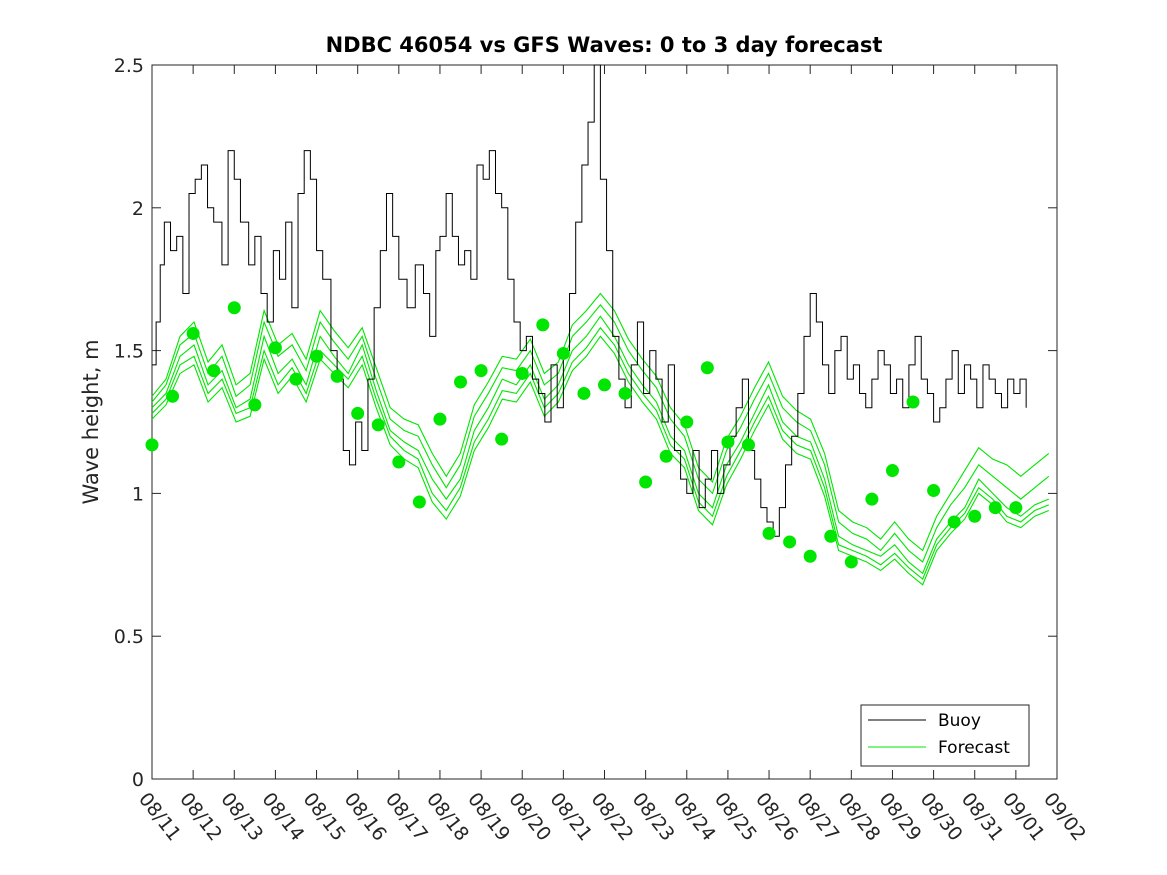 This screenshot has height=875, width=1167. What do you see at coordinates (974, 748) in the screenshot?
I see `legend-forecast-label: Forecast` at bounding box center [974, 748].